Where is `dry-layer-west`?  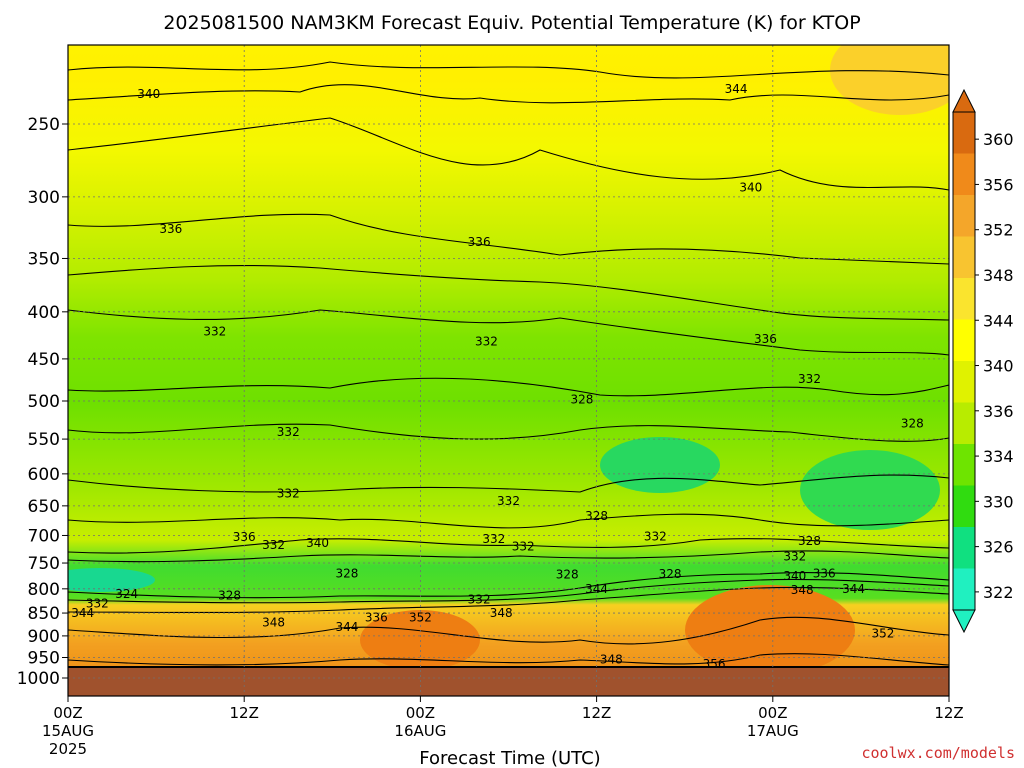 dry-layer-west is located at coordinates (111, 580).